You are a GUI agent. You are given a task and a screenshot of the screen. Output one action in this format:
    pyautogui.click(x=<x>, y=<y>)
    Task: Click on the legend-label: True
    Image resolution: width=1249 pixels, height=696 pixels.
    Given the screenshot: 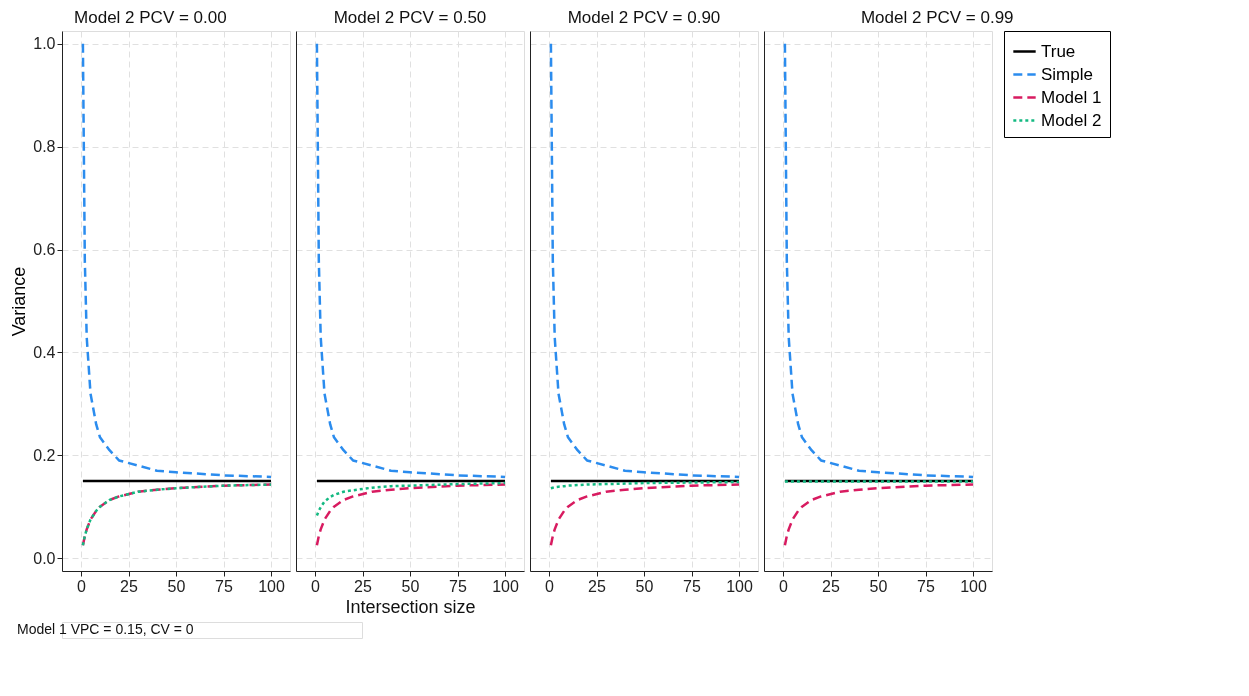 What is the action you would take?
    pyautogui.click(x=1058, y=51)
    